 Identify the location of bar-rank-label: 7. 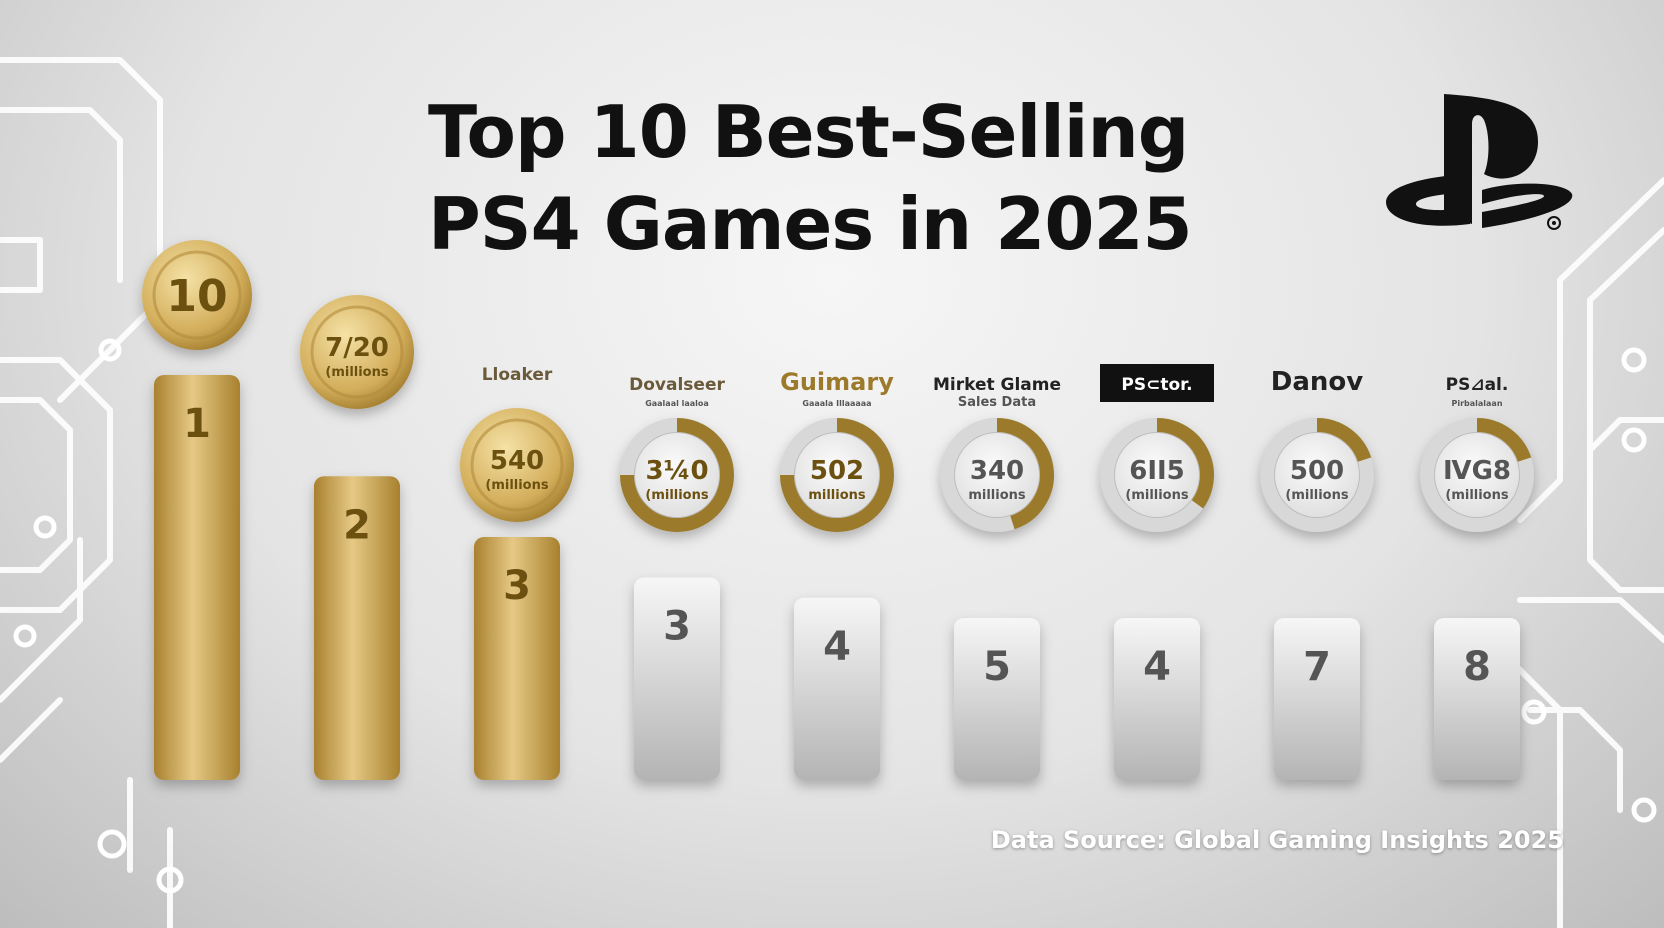
(1317, 667).